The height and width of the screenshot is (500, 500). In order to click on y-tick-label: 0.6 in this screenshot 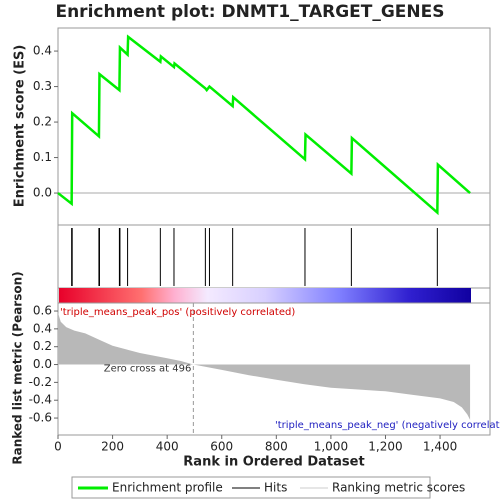, I will do `click(42, 311)`.